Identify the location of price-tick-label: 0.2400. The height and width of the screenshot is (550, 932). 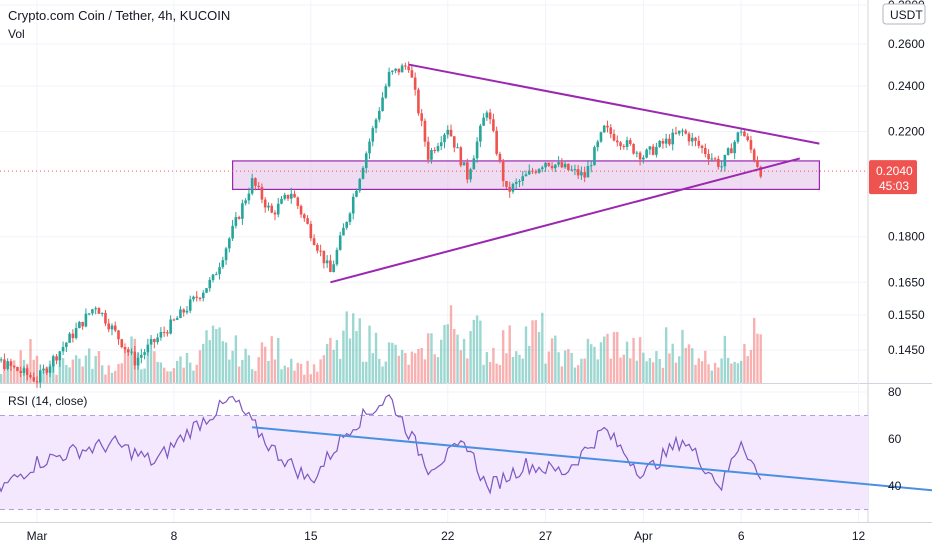
(906, 86).